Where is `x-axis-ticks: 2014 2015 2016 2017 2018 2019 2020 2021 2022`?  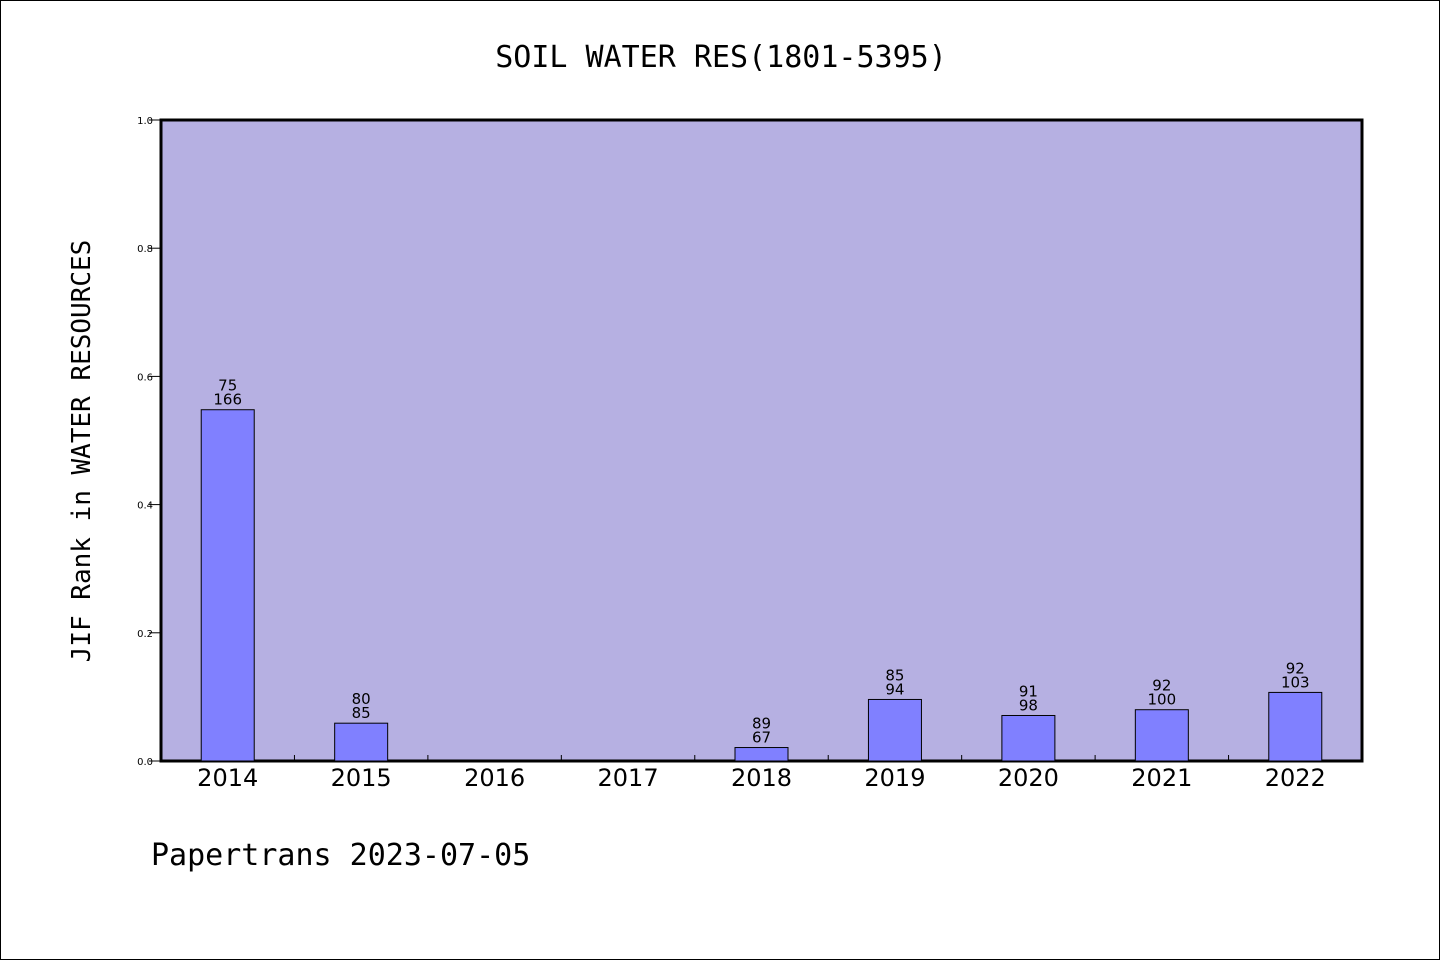 x-axis-ticks: 2014 2015 2016 2017 2018 2019 2020 2021 2022 is located at coordinates (761, 773).